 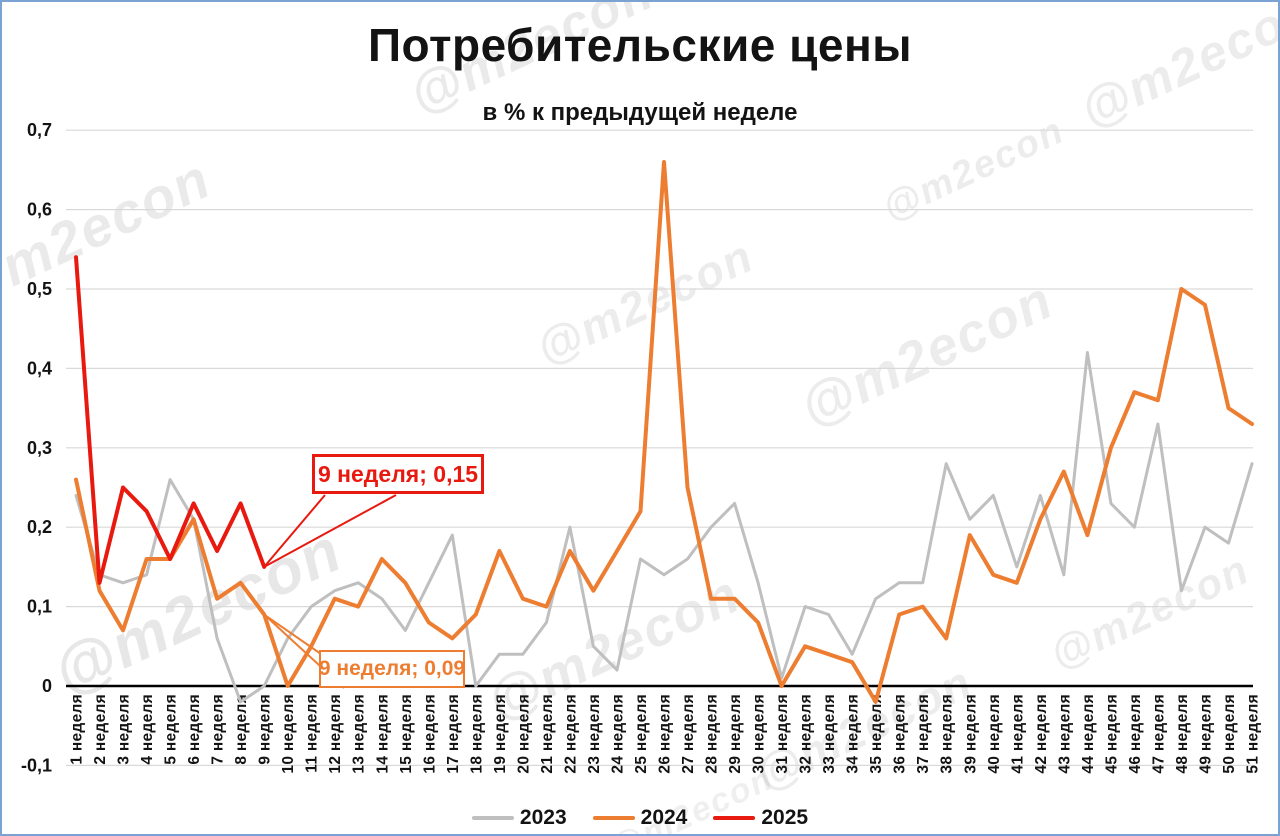 What do you see at coordinates (382, 734) in the screenshot?
I see `x-tick-label: 14 неделя` at bounding box center [382, 734].